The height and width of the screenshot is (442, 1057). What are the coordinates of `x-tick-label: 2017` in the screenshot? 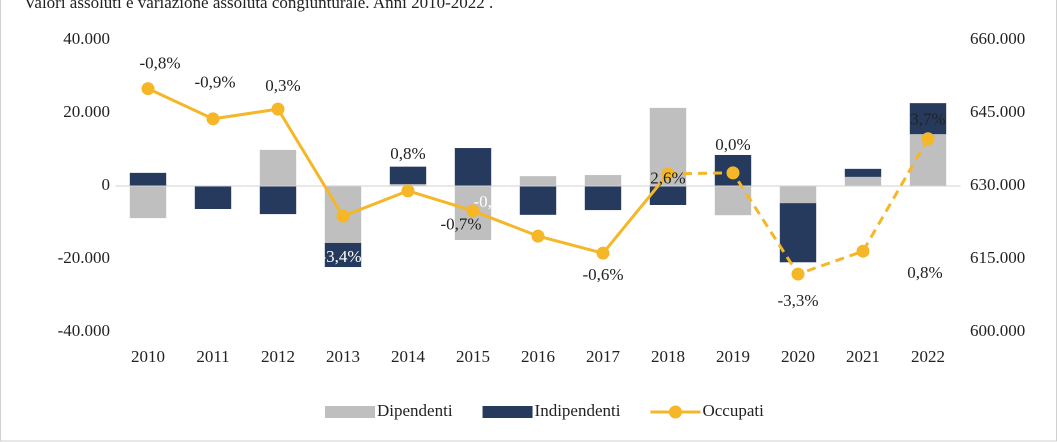 It's located at (603, 356).